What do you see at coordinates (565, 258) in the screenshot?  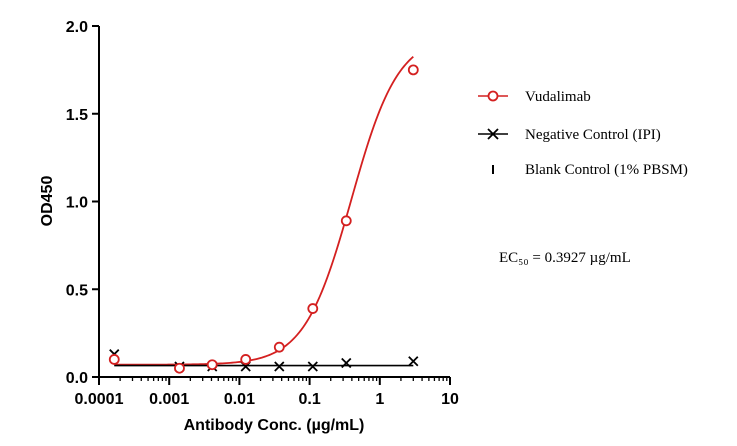 I see `ec50-annotation: EC₅₀ = 0.3927 µg/mL` at bounding box center [565, 258].